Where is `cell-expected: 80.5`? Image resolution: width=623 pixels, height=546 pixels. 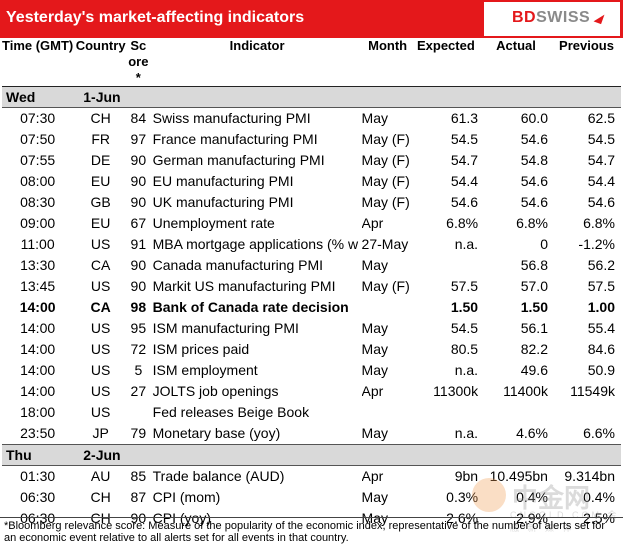
cell-expected: 80.5 is located at coordinates (464, 349).